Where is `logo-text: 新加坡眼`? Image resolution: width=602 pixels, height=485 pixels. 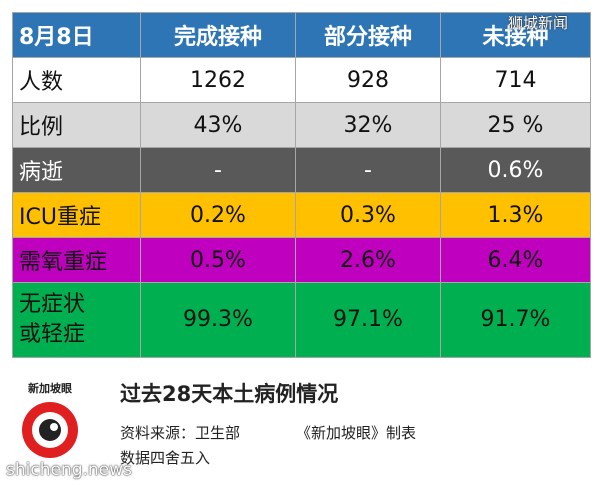 logo-text: 新加坡眼 is located at coordinates (50, 388).